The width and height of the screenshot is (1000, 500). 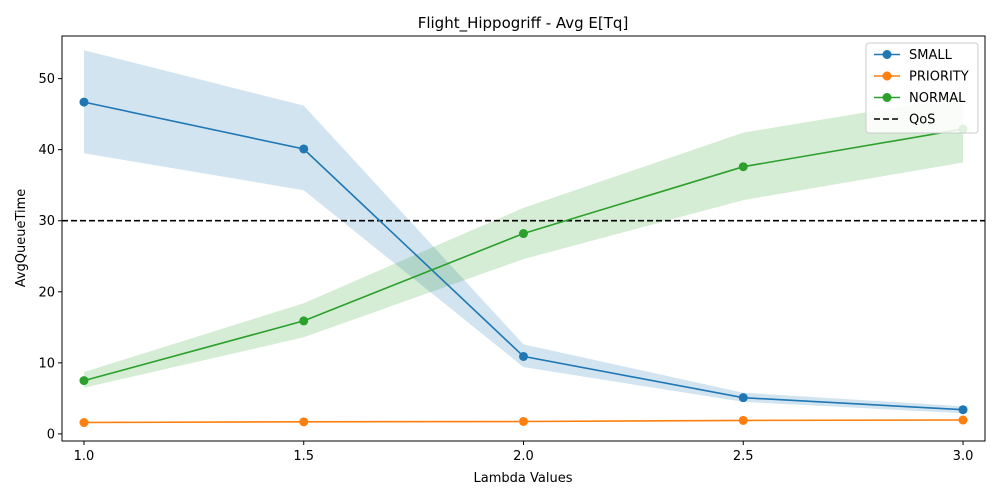 What do you see at coordinates (939, 77) in the screenshot?
I see `legend-label-priority: PRIORITY` at bounding box center [939, 77].